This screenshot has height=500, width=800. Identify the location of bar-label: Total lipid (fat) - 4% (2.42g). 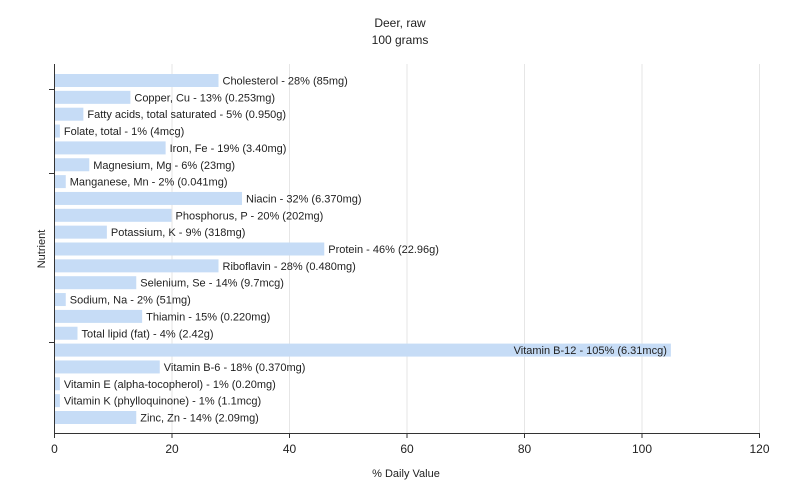
(148, 334).